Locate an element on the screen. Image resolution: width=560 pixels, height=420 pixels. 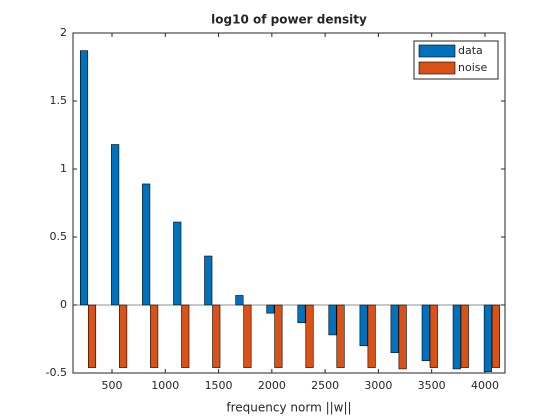
y-tick-label: 1 is located at coordinates (63, 168).